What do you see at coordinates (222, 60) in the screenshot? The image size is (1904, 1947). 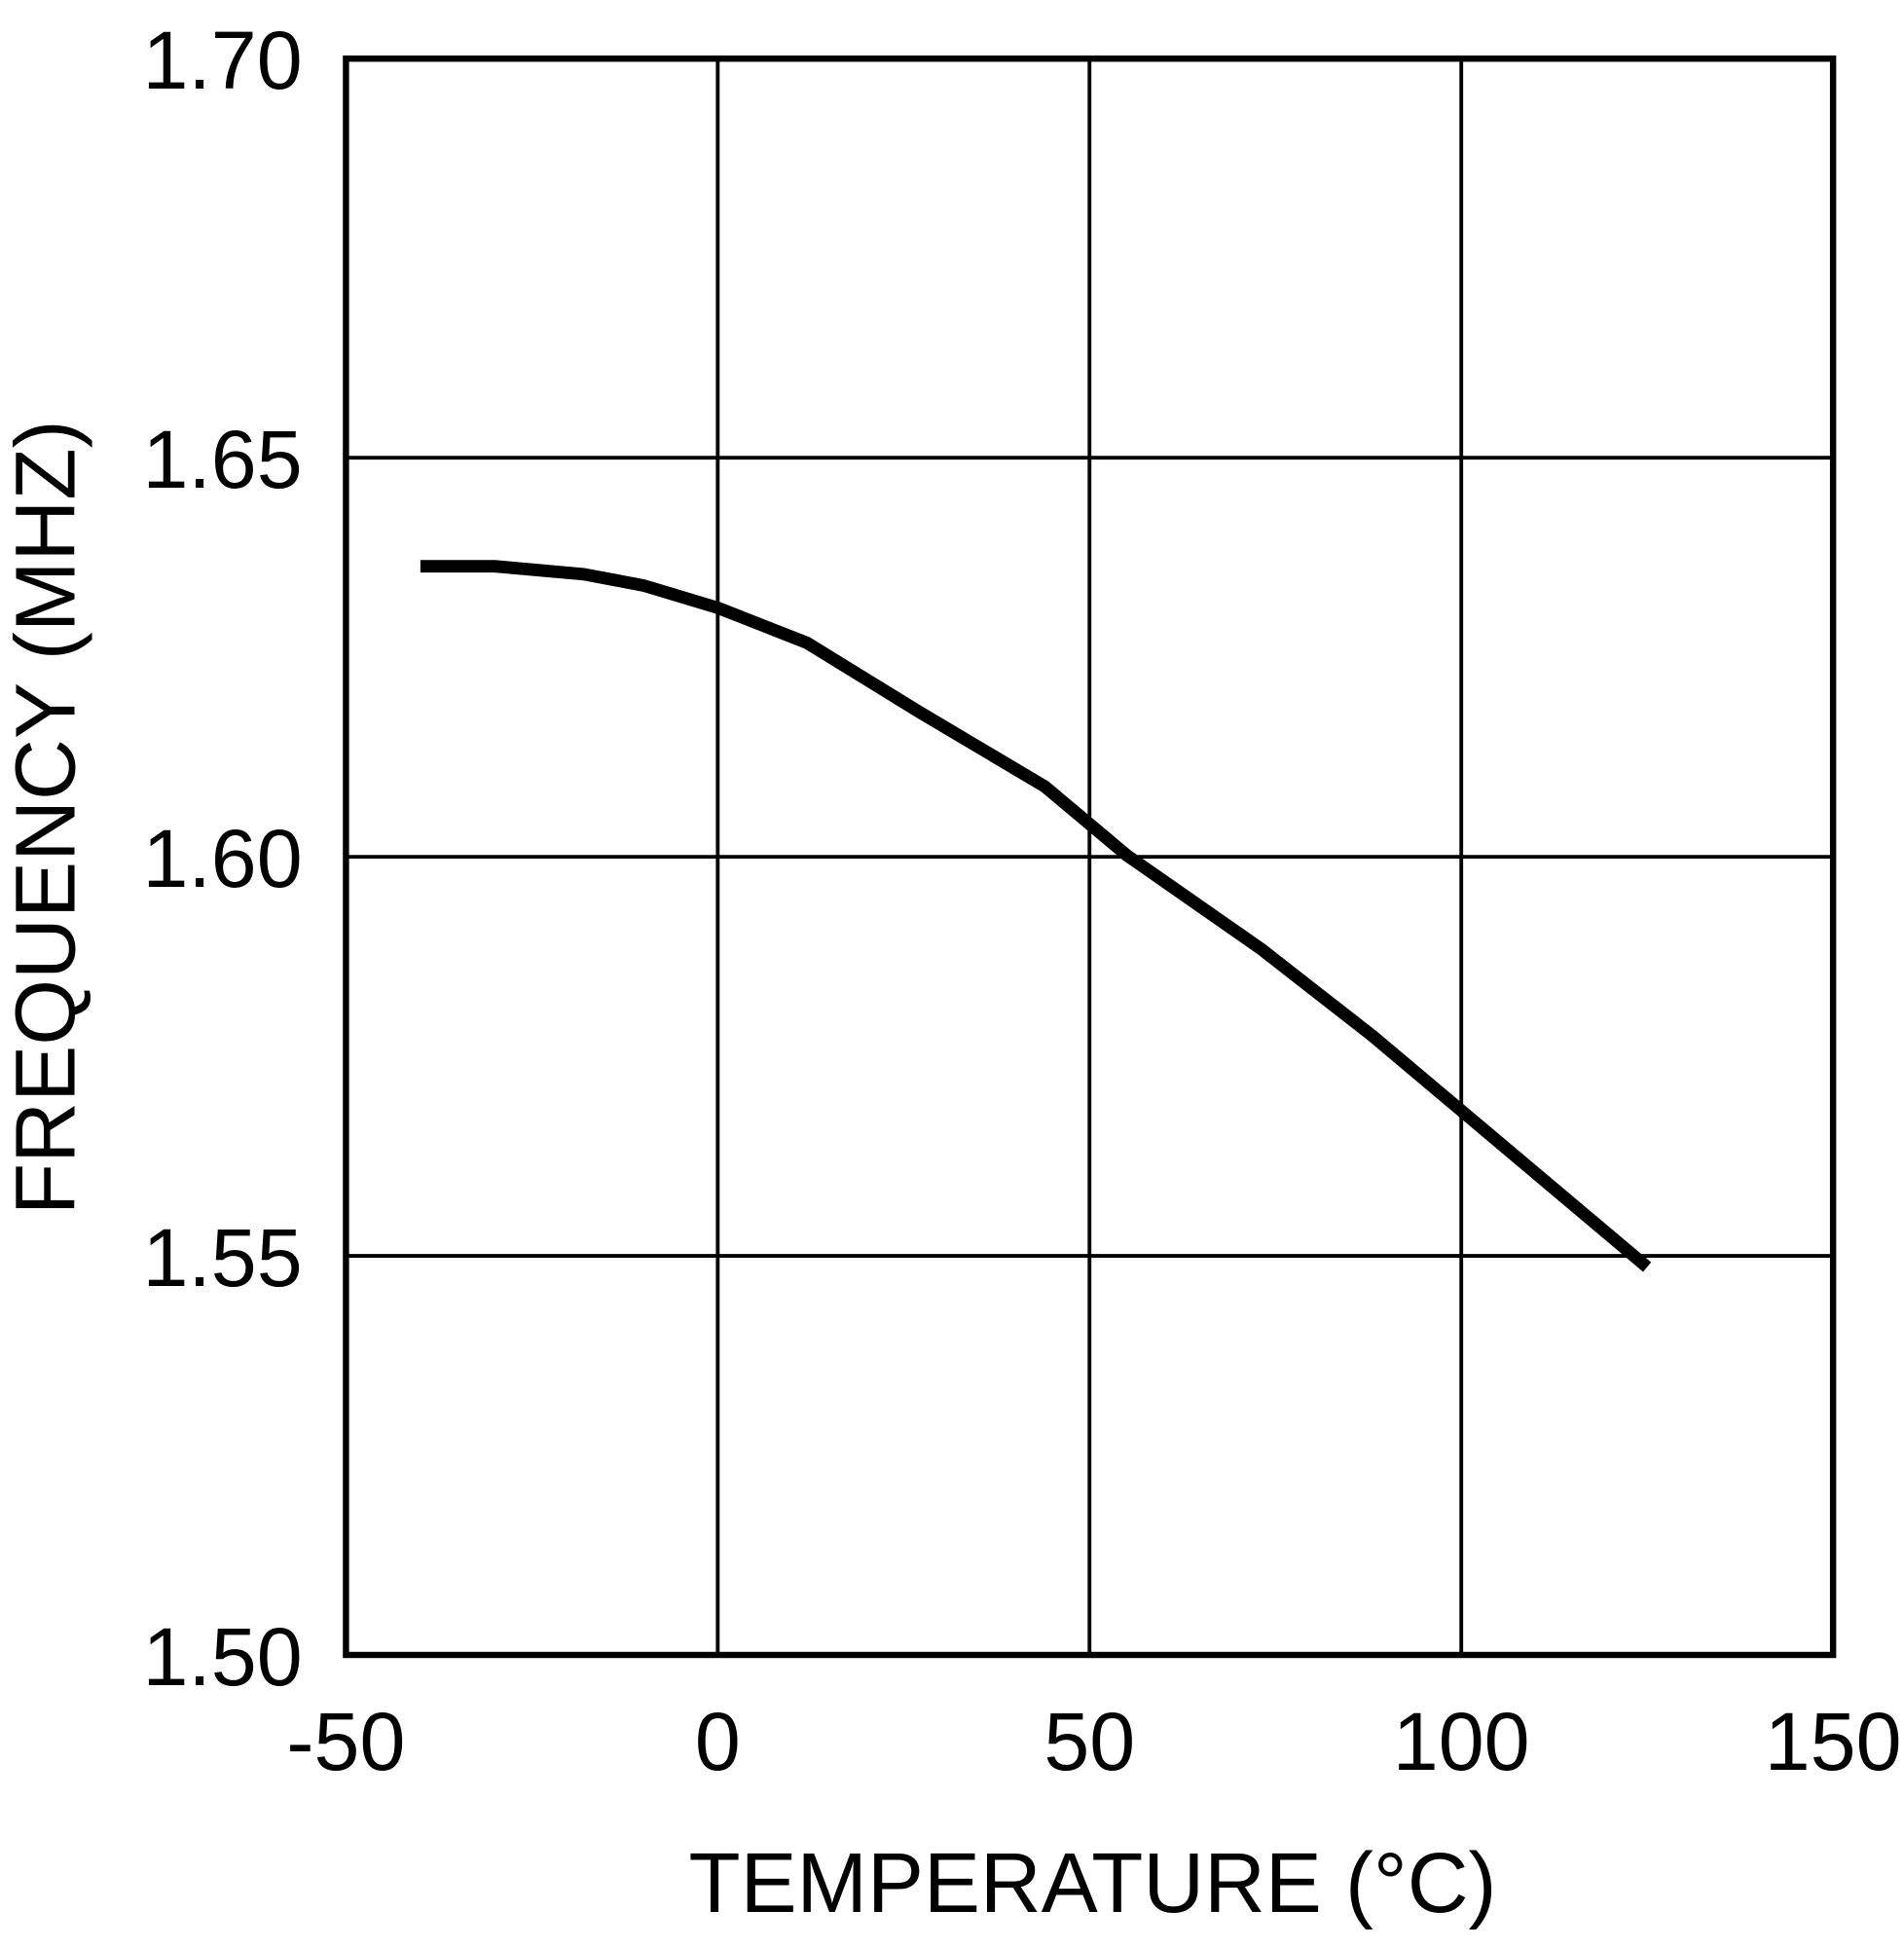 I see `y-tick-label: 1.70` at bounding box center [222, 60].